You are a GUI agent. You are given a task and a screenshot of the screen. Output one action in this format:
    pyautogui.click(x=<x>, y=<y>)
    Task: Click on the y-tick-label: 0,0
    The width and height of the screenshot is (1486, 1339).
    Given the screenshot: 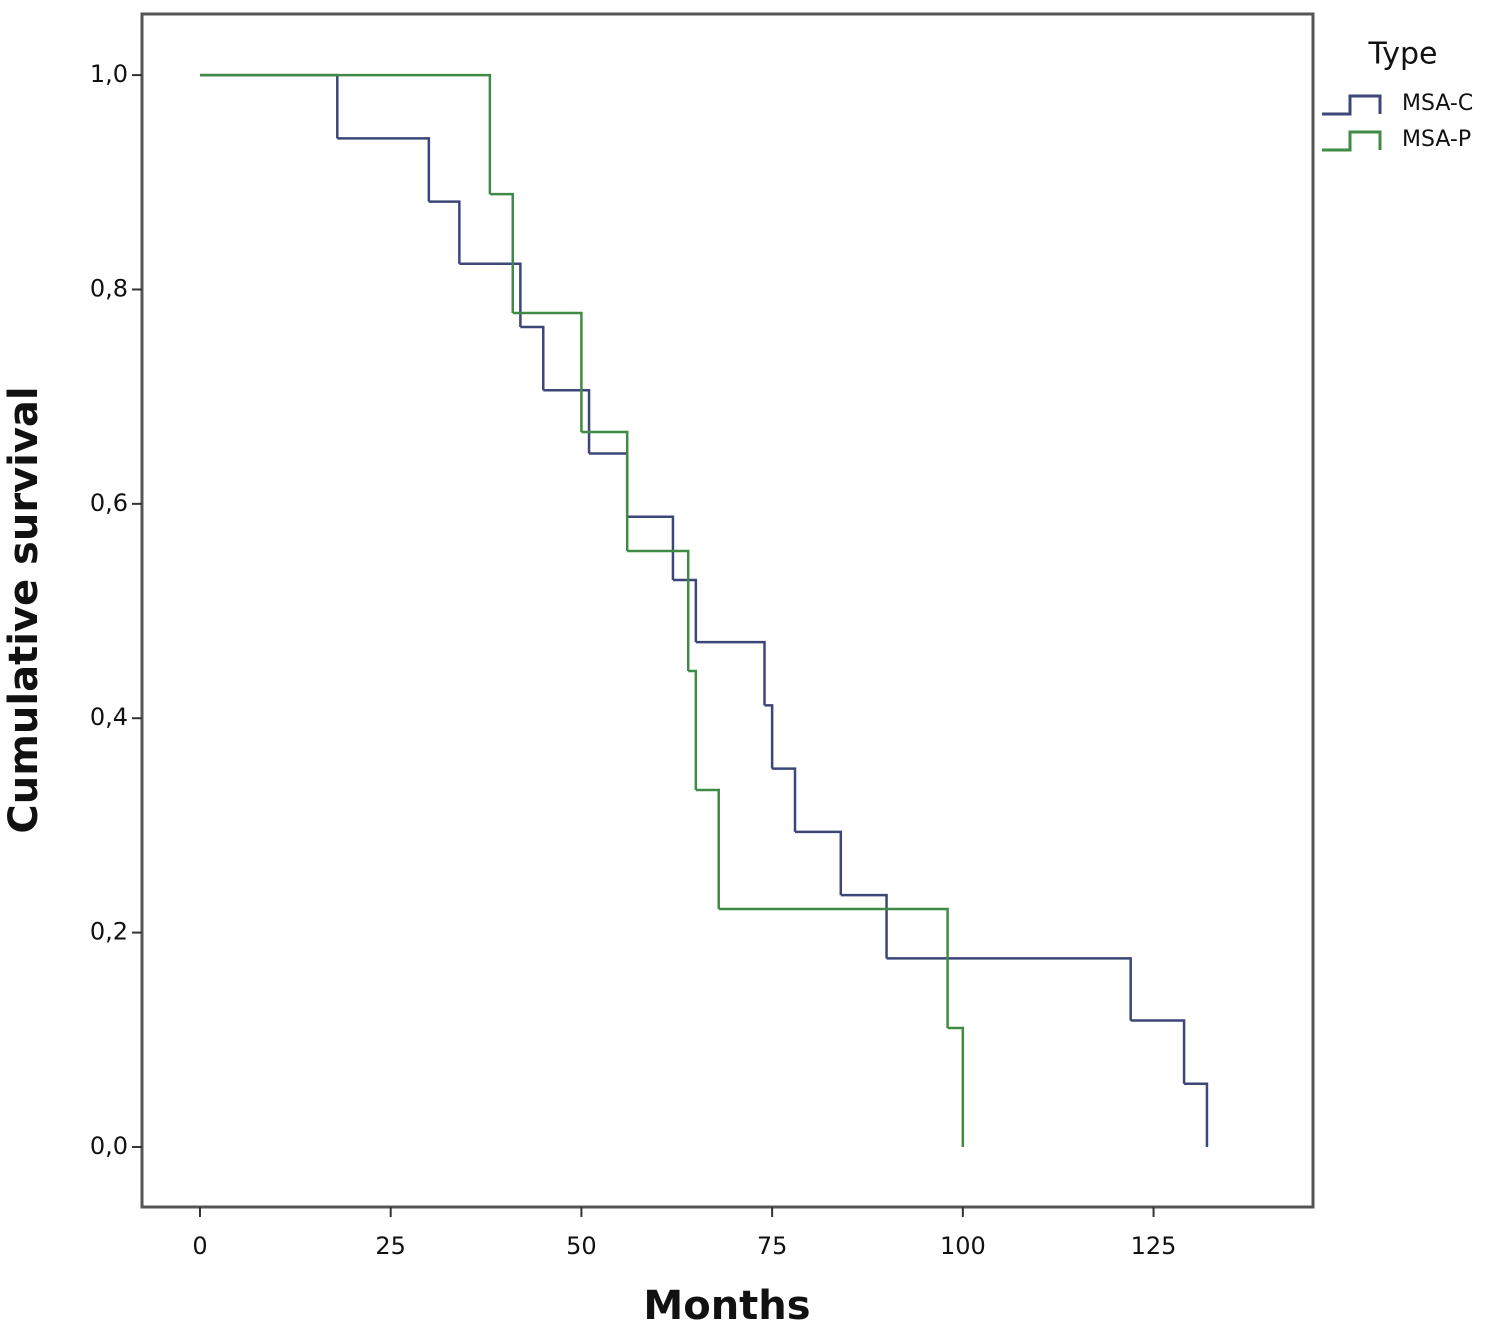 What is the action you would take?
    pyautogui.click(x=109, y=1146)
    